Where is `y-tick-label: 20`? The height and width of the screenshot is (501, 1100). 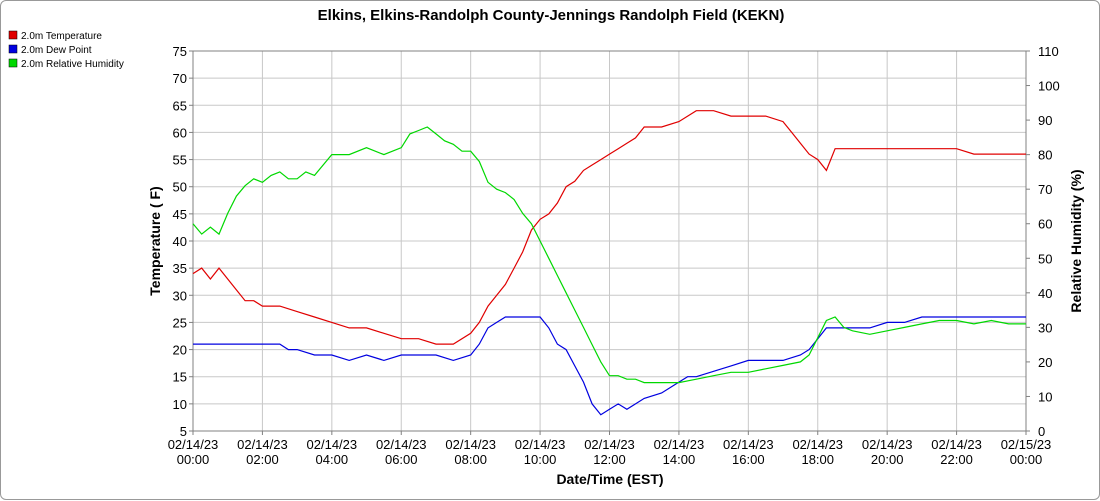
y-tick-label: 20 is located at coordinates (180, 350).